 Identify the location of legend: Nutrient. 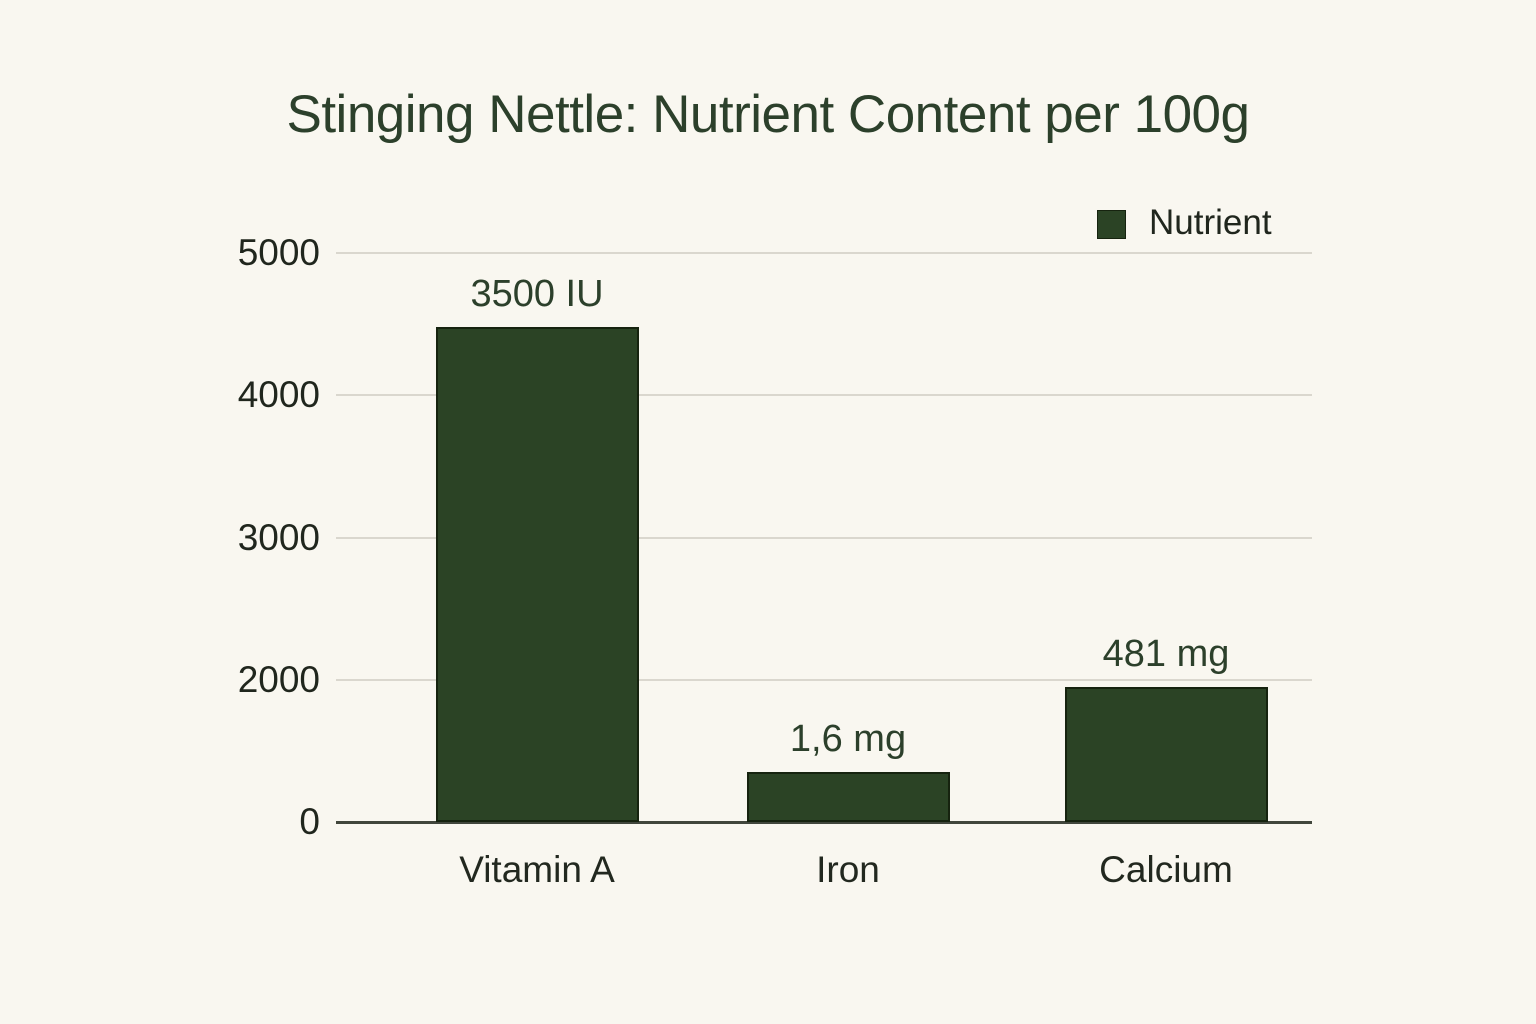
(1184, 224).